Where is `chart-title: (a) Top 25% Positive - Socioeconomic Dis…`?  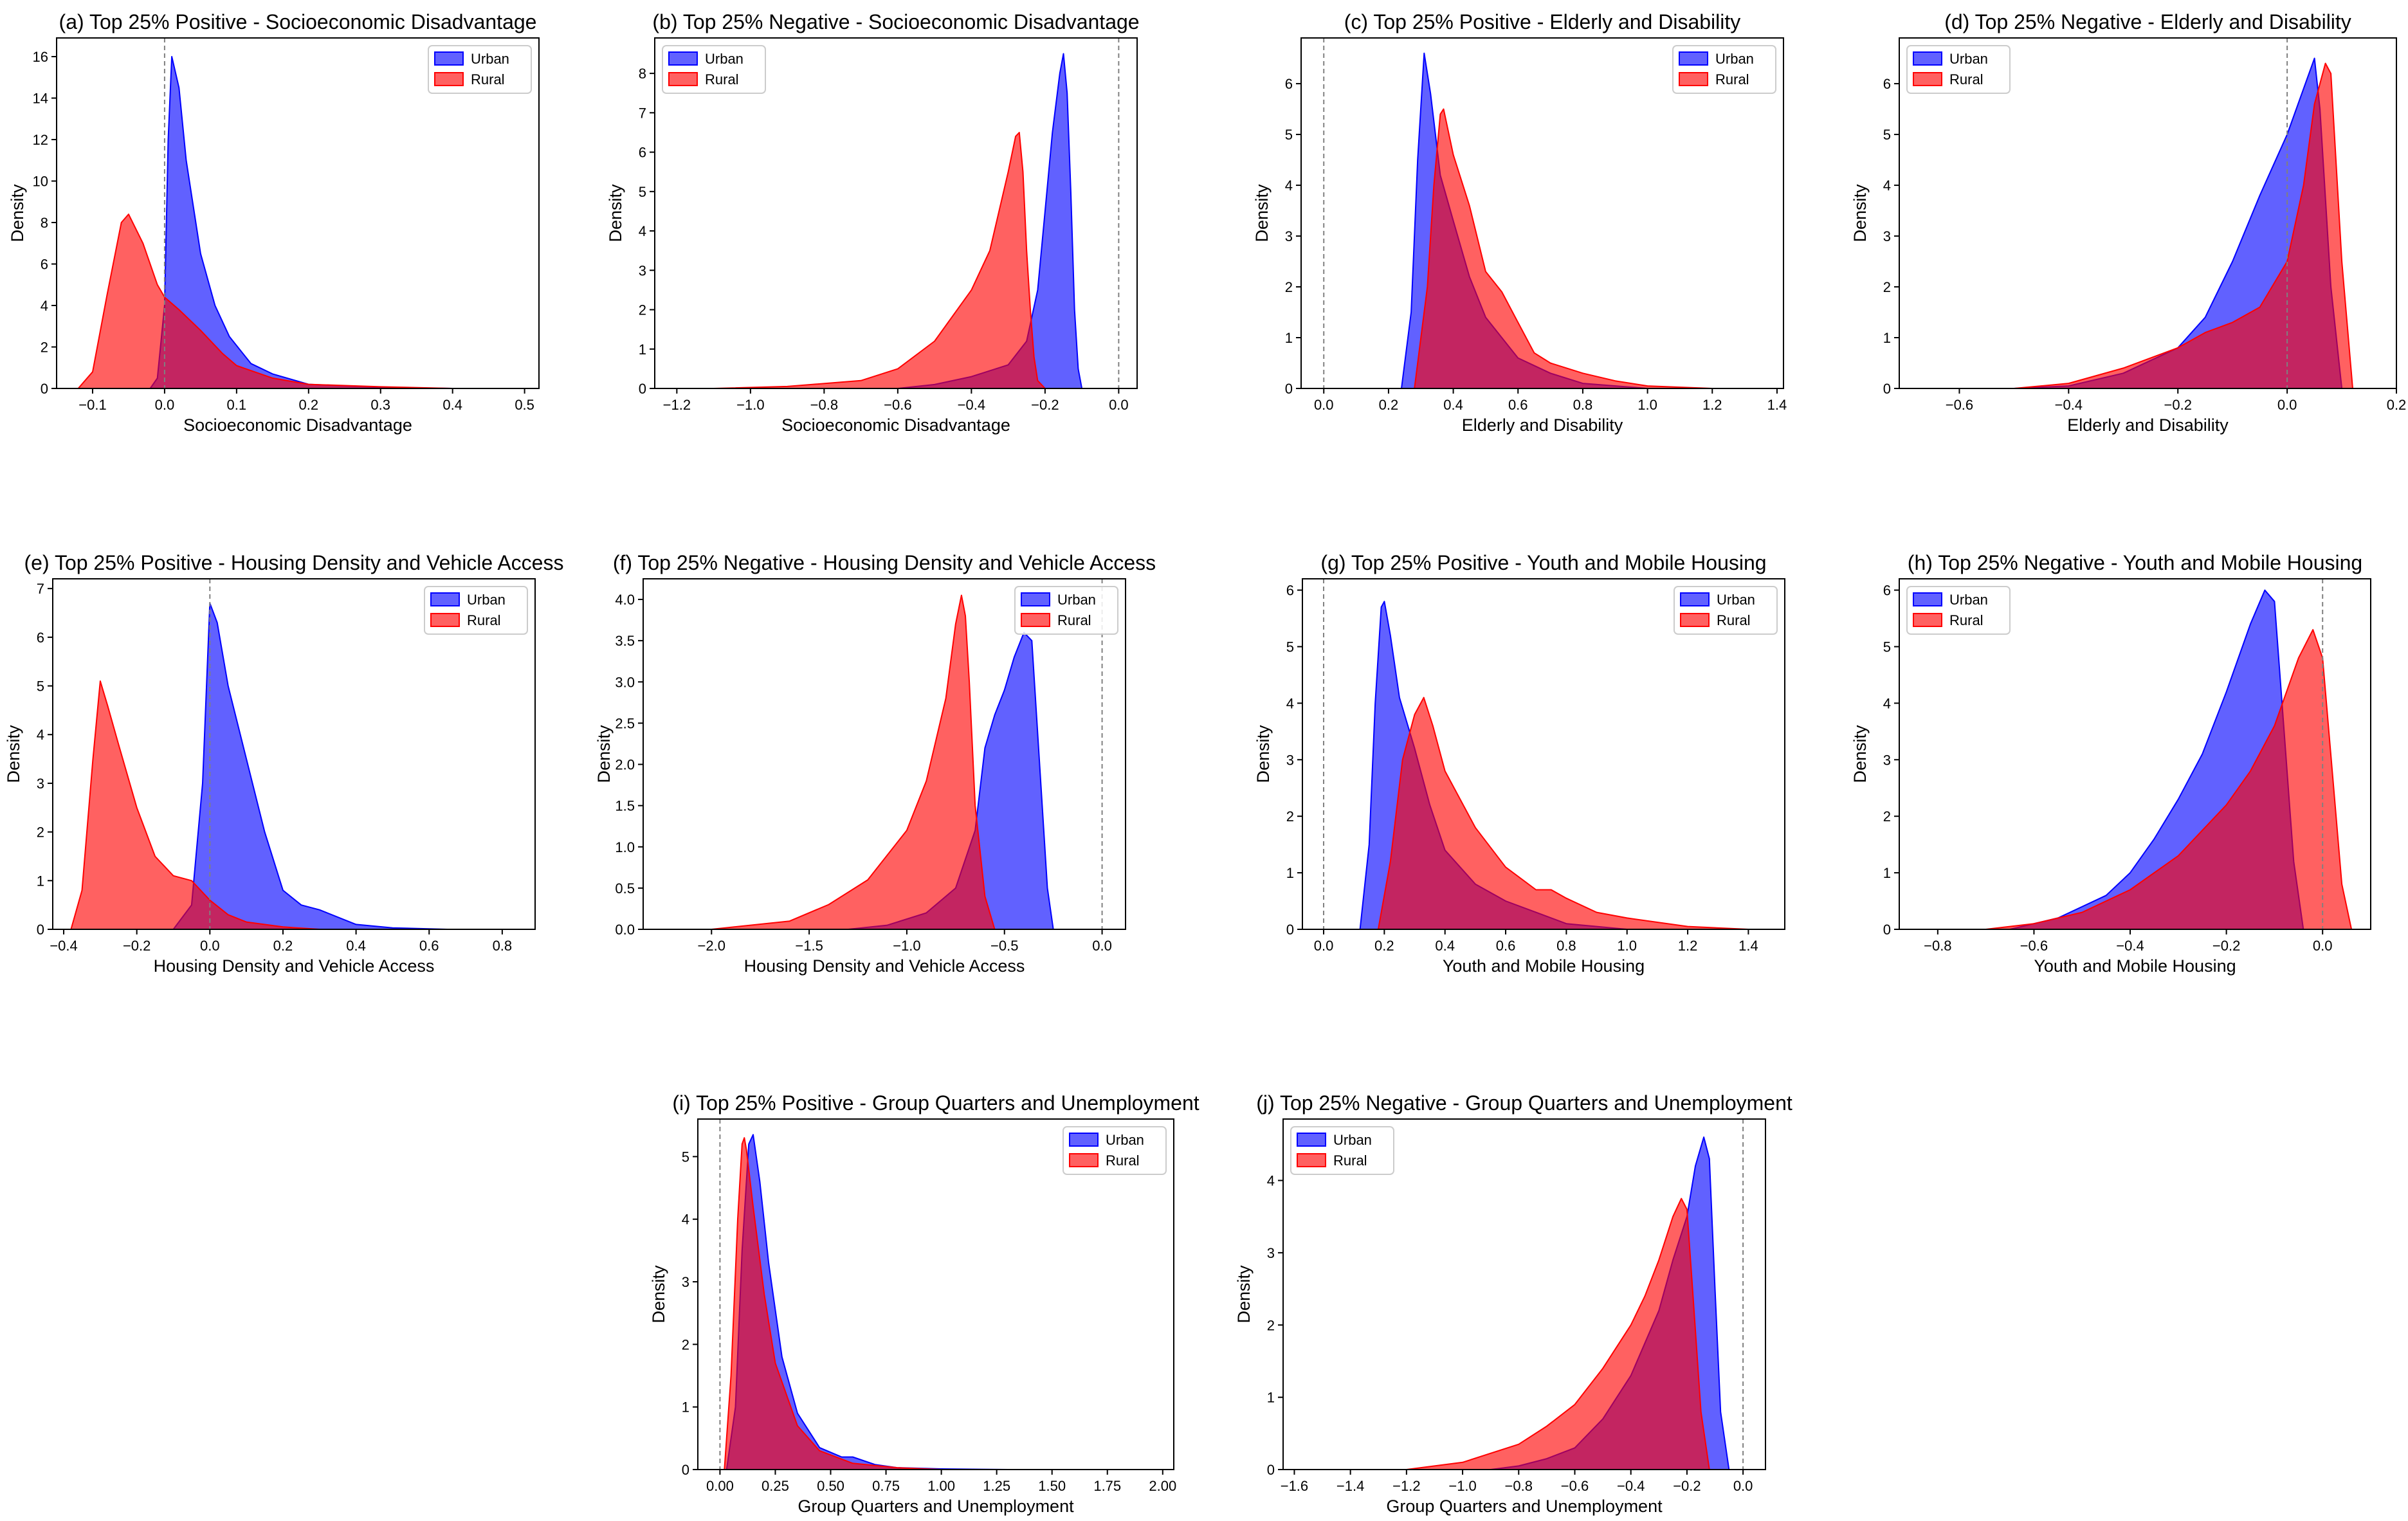
chart-title: (a) Top 25% Positive - Socioeconomic Dis… is located at coordinates (298, 21).